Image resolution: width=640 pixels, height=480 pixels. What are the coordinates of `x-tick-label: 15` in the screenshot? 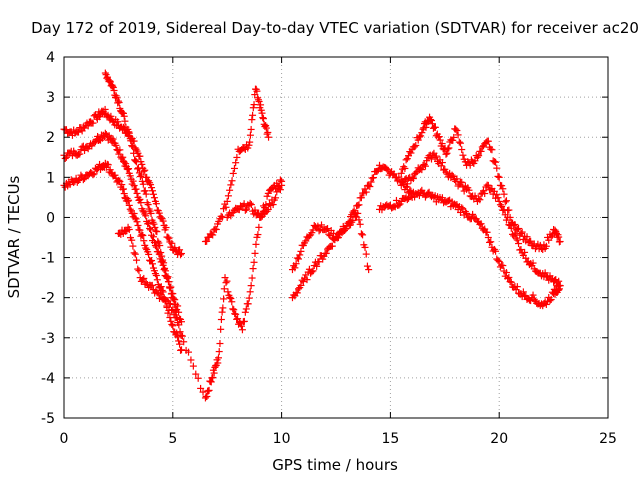 It's located at (390, 439).